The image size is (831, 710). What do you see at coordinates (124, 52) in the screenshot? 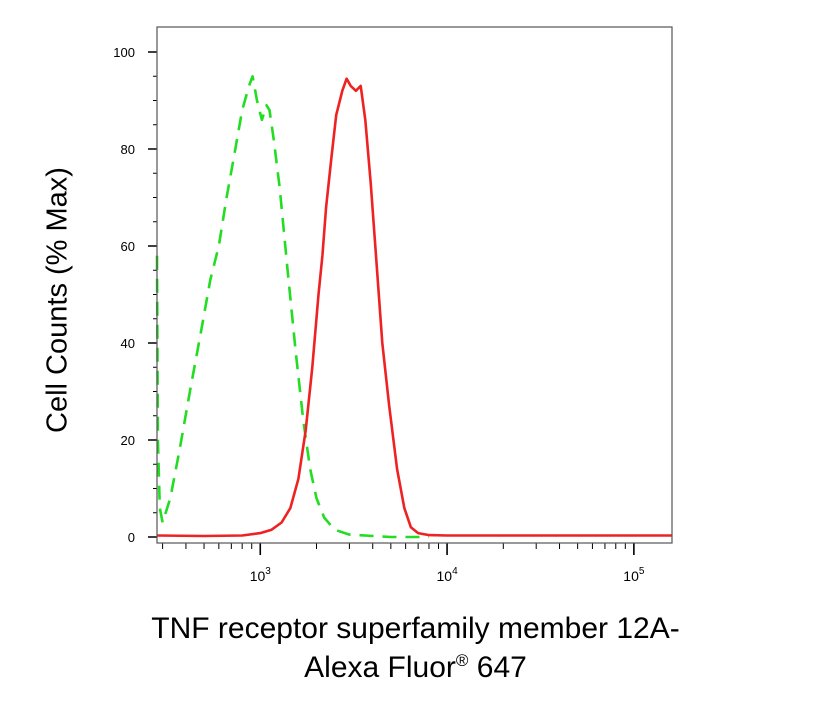
I see `y-tick-label: 100` at bounding box center [124, 52].